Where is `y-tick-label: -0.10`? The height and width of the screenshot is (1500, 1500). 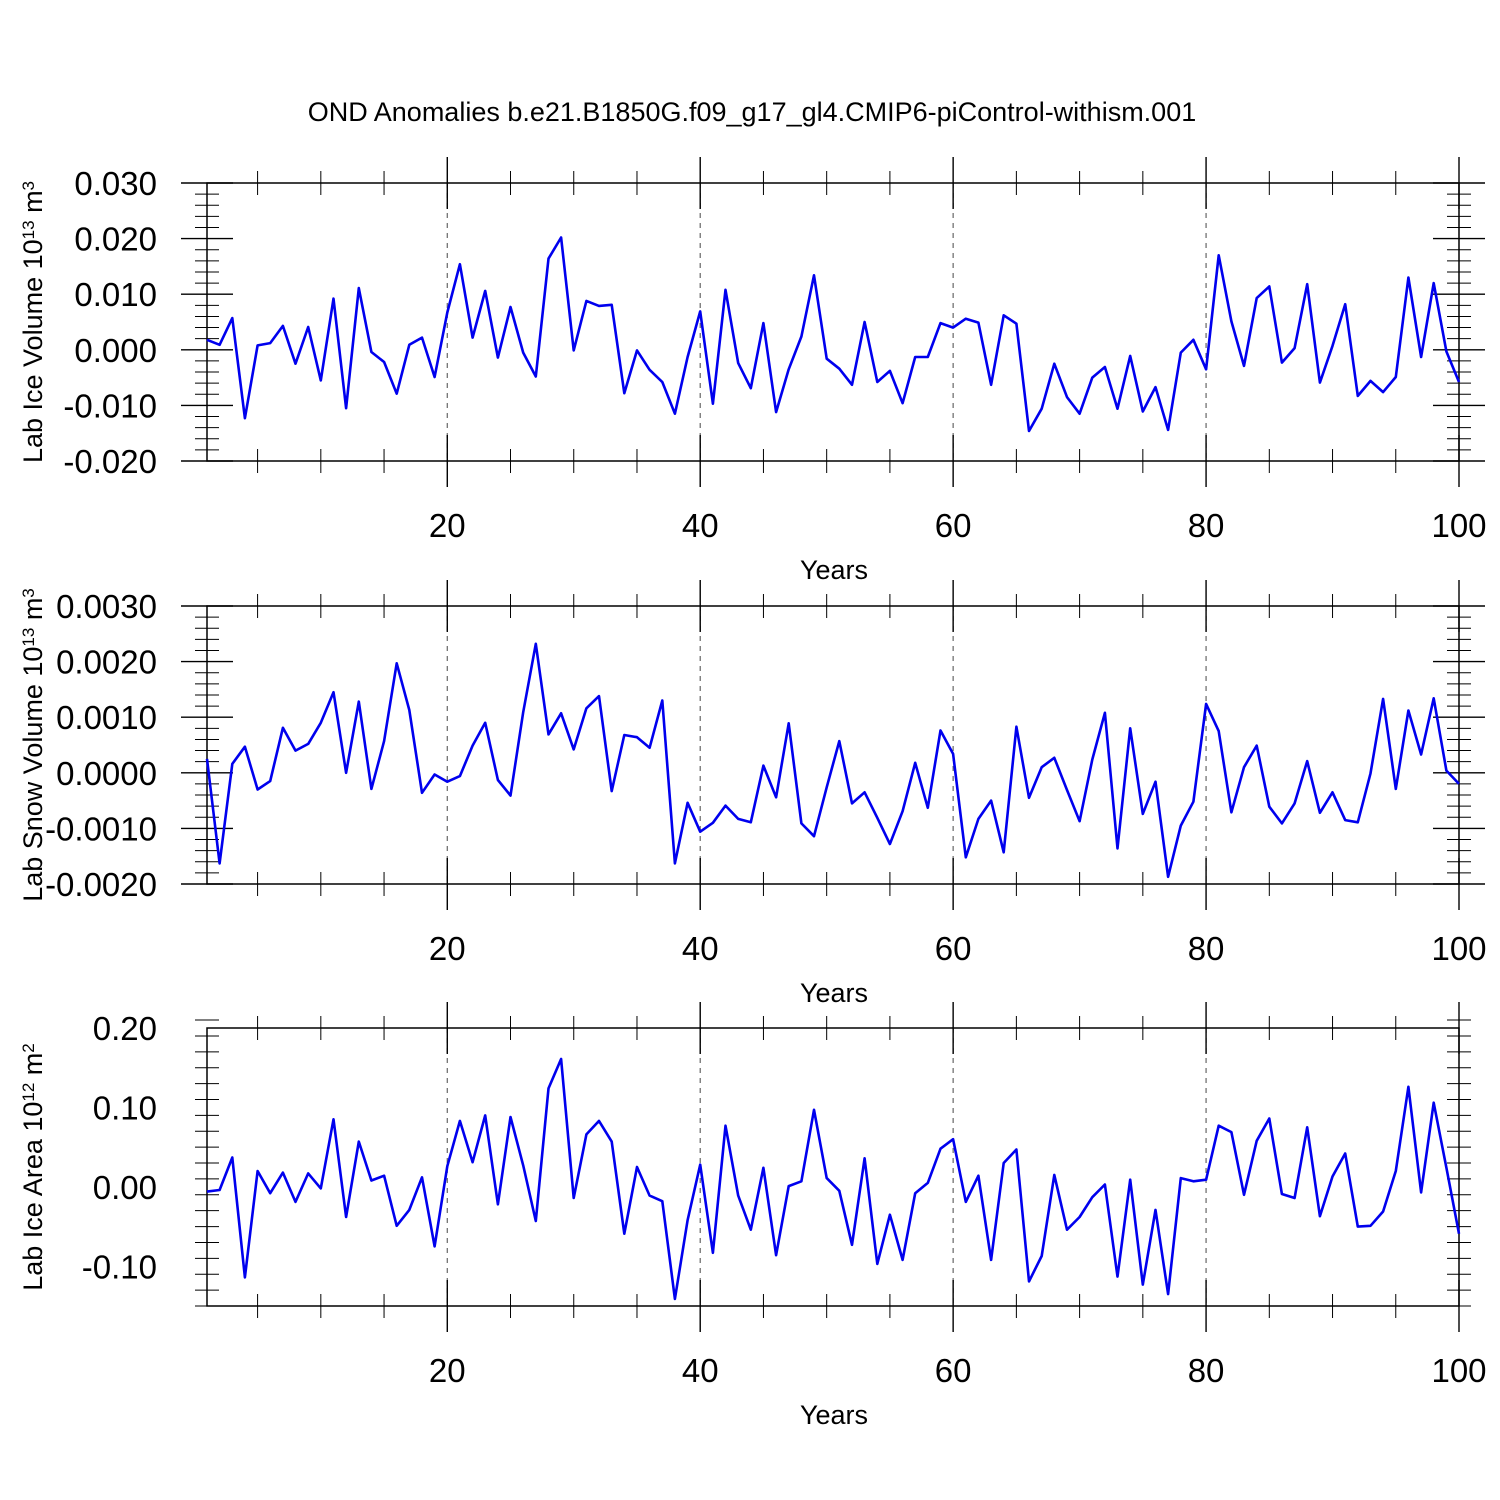
y-tick-label: -0.10 is located at coordinates (119, 1266).